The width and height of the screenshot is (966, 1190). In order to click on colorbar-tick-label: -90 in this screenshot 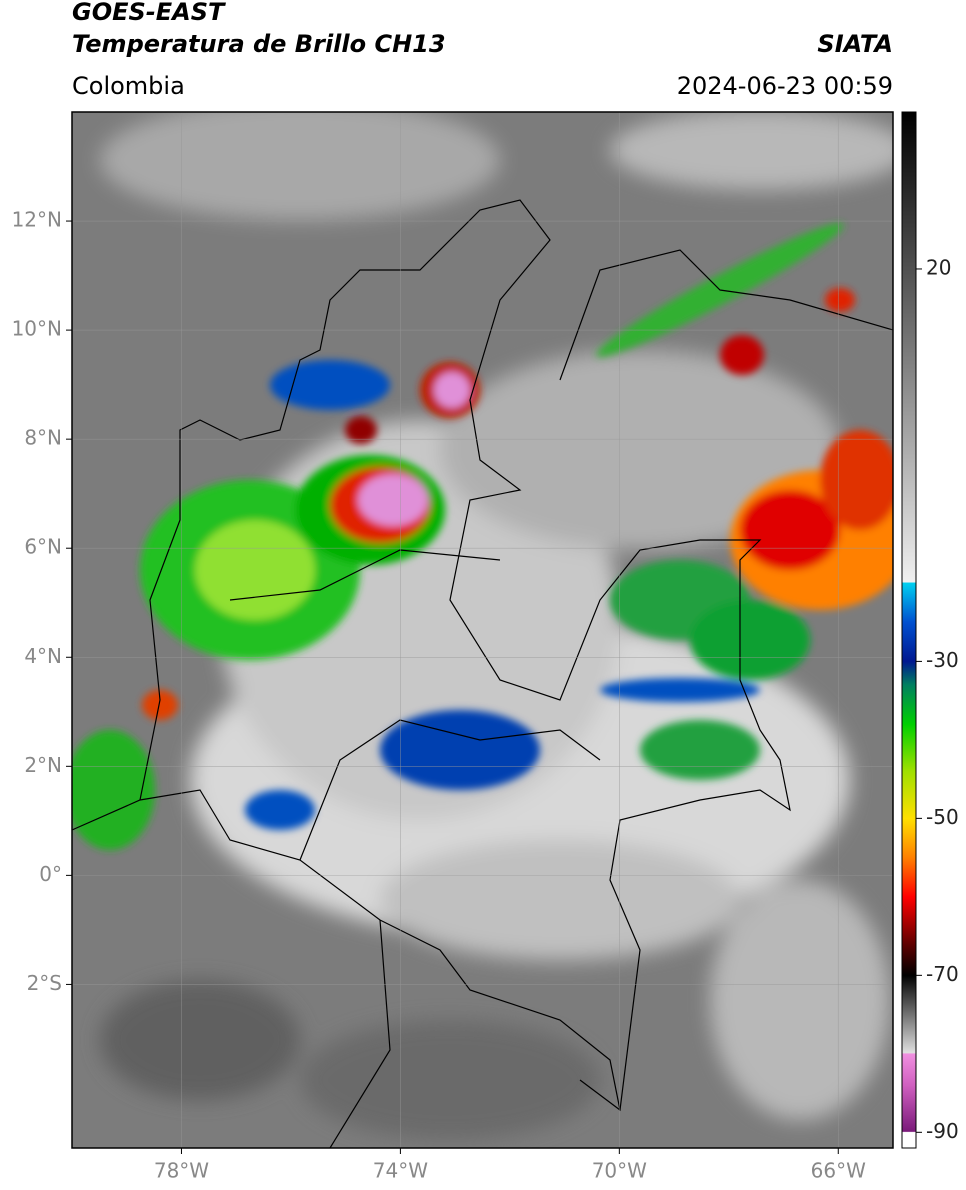, I will do `click(942, 1131)`.